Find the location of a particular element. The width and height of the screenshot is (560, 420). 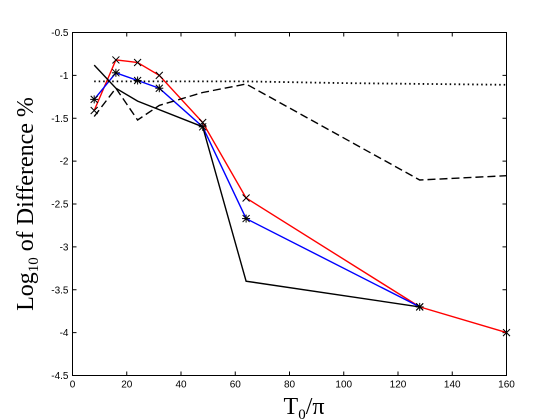

x-axis-label: T0/π is located at coordinates (304, 407).